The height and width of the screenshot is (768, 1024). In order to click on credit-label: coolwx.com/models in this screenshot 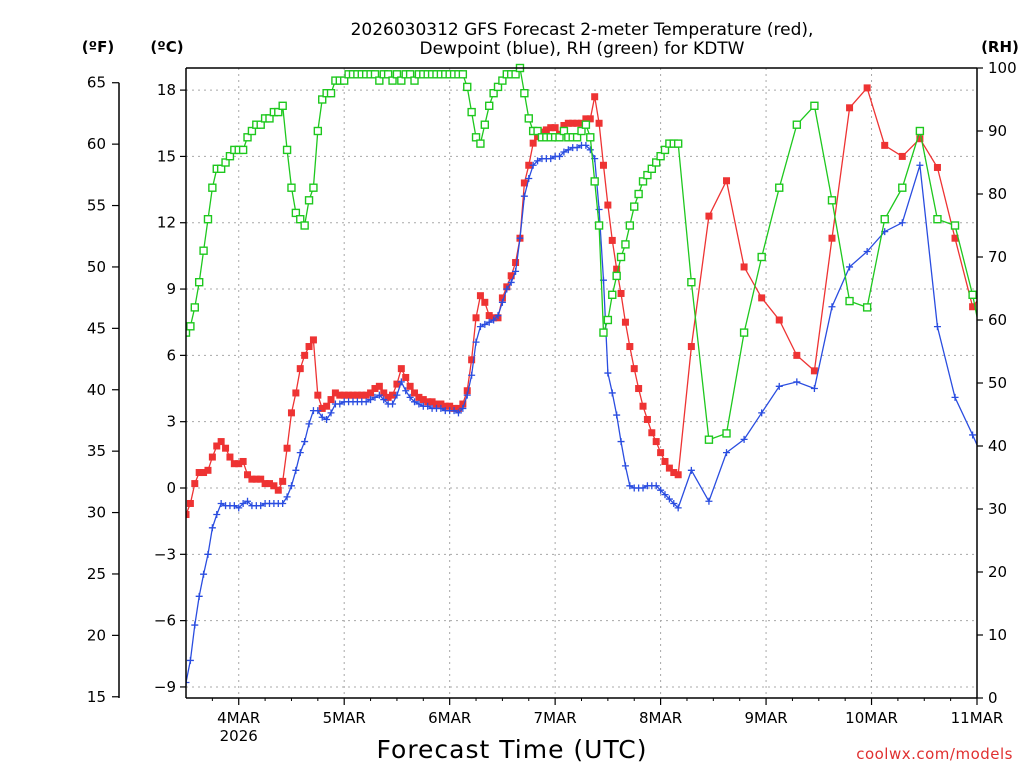, I will do `click(934, 754)`.